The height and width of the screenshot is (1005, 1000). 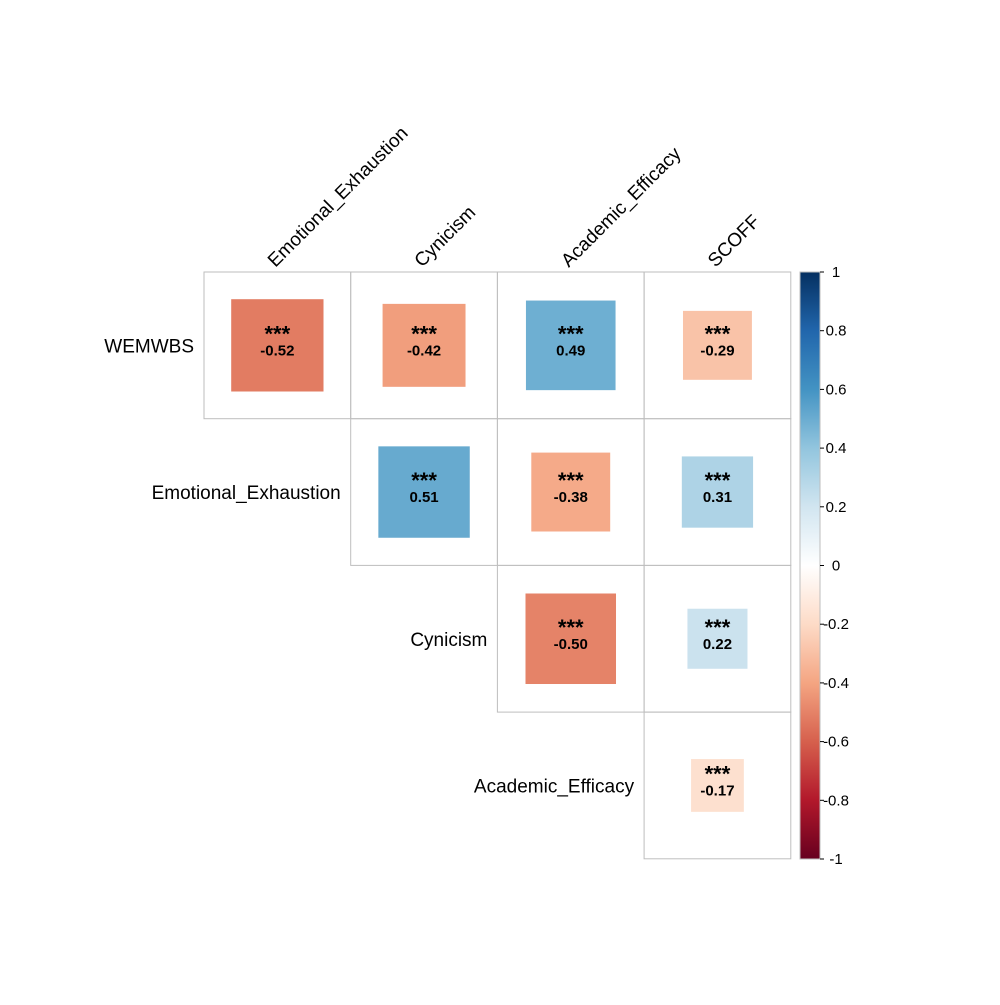 What do you see at coordinates (835, 859) in the screenshot?
I see `colorbar-tick-label: -1` at bounding box center [835, 859].